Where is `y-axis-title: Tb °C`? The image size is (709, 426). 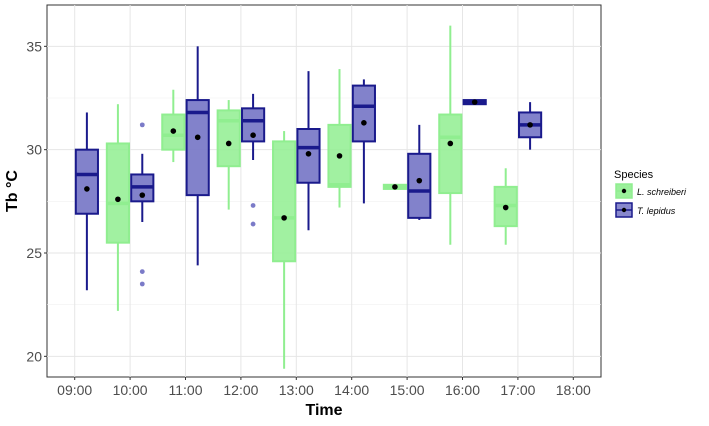
y-axis-title: Tb °C is located at coordinates (12, 191).